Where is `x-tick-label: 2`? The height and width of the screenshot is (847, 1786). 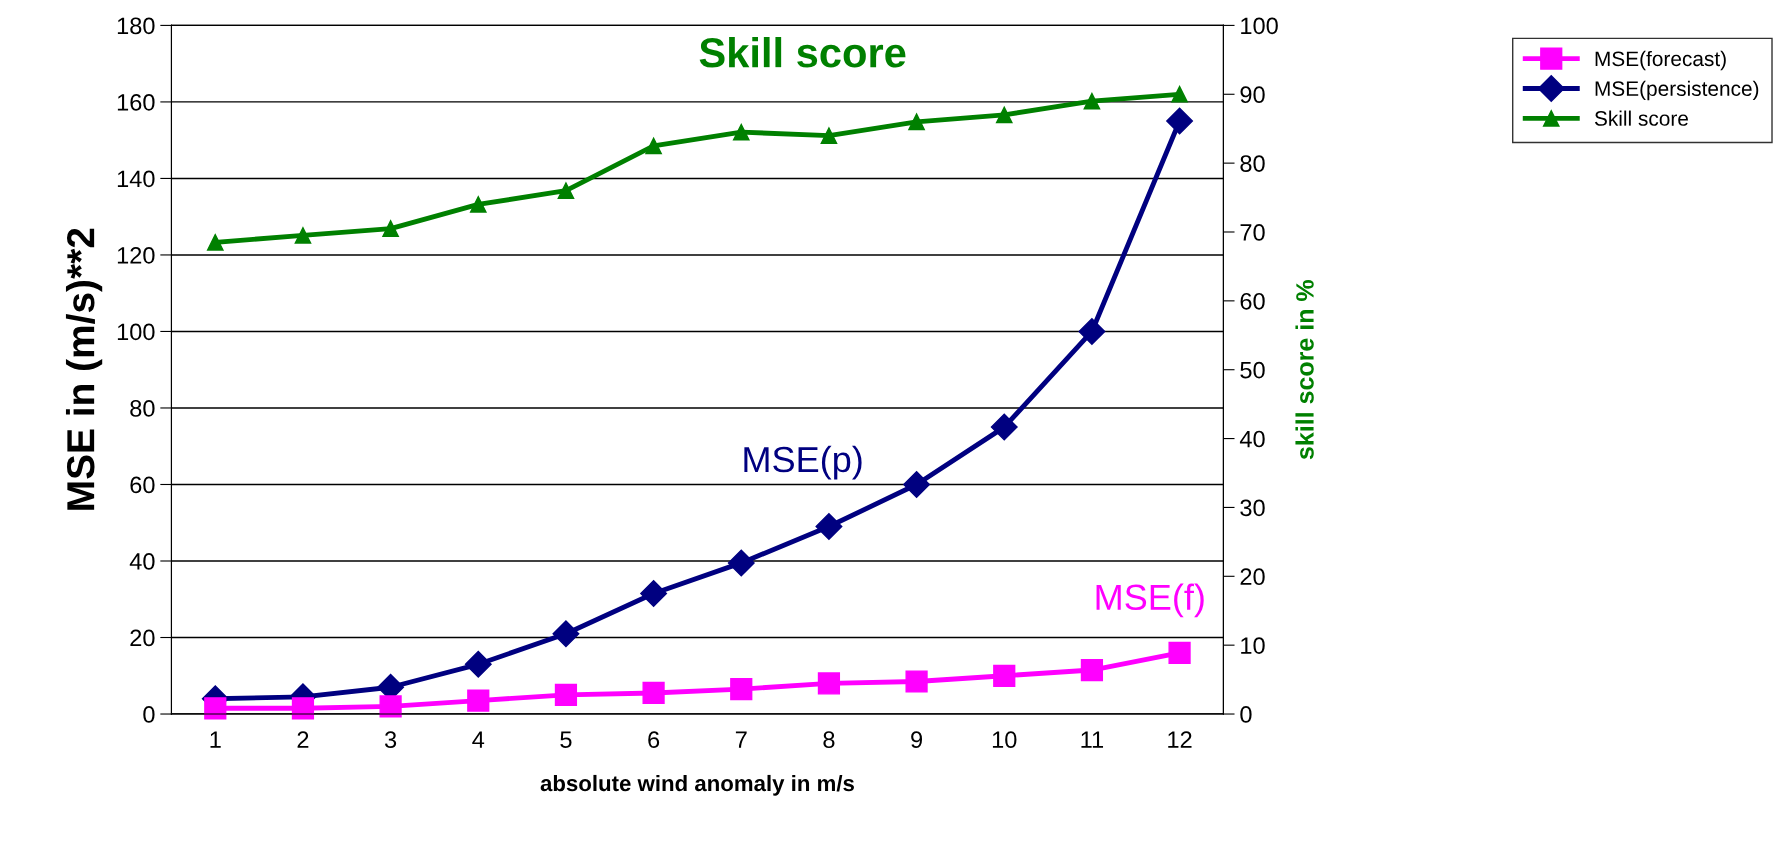
x-tick-label: 2 is located at coordinates (303, 739).